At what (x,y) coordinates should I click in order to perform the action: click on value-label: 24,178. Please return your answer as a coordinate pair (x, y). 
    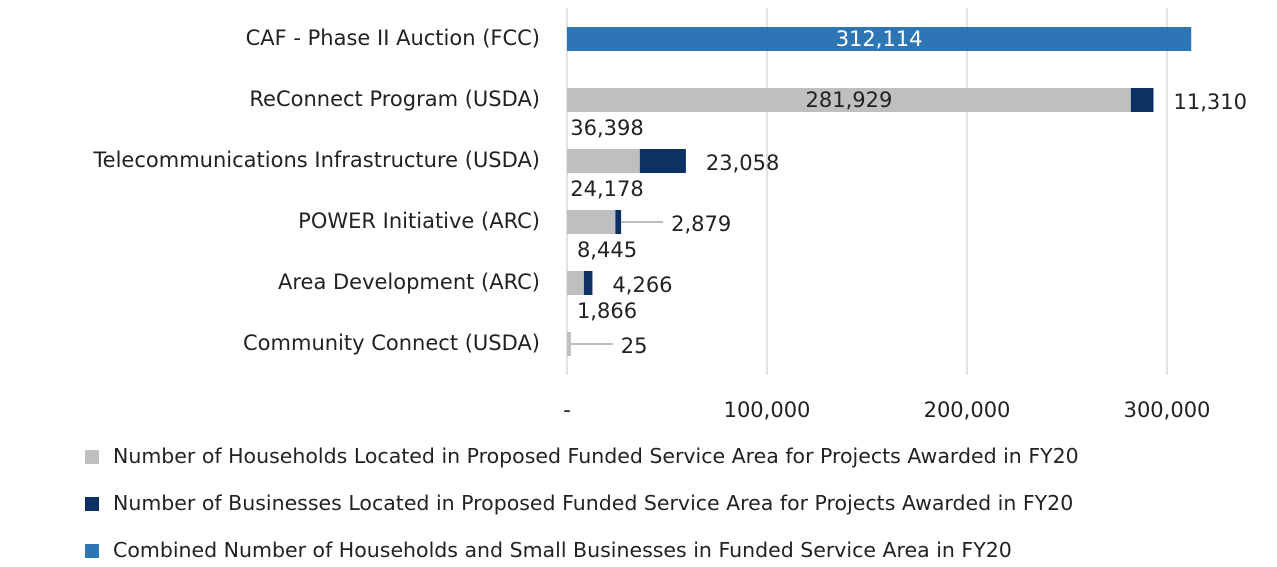
    Looking at the image, I should click on (606, 189).